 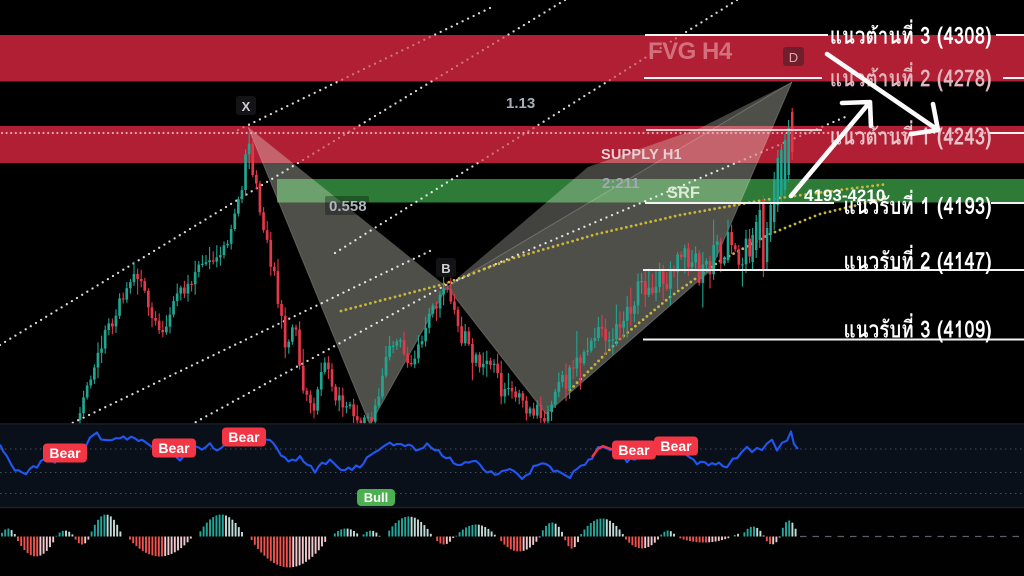 What do you see at coordinates (690, 51) in the screenshot?
I see `svg-text: FVG H4` at bounding box center [690, 51].